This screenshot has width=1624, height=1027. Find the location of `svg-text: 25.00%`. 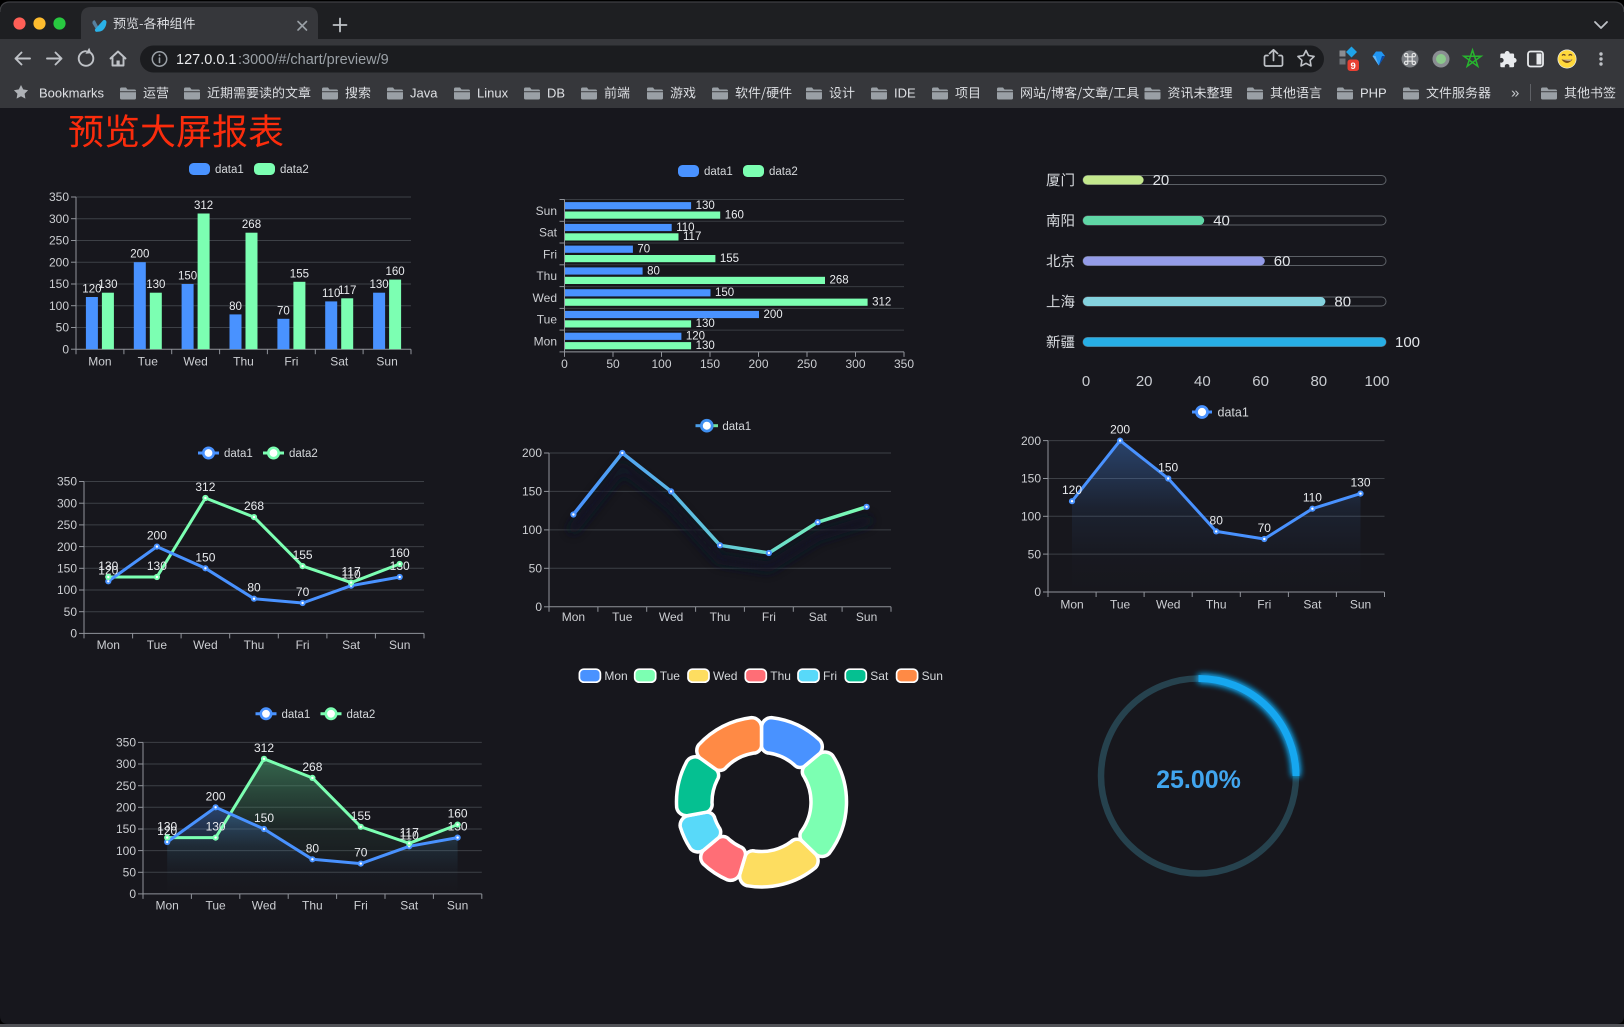

svg-text: 25.00% is located at coordinates (1198, 780).